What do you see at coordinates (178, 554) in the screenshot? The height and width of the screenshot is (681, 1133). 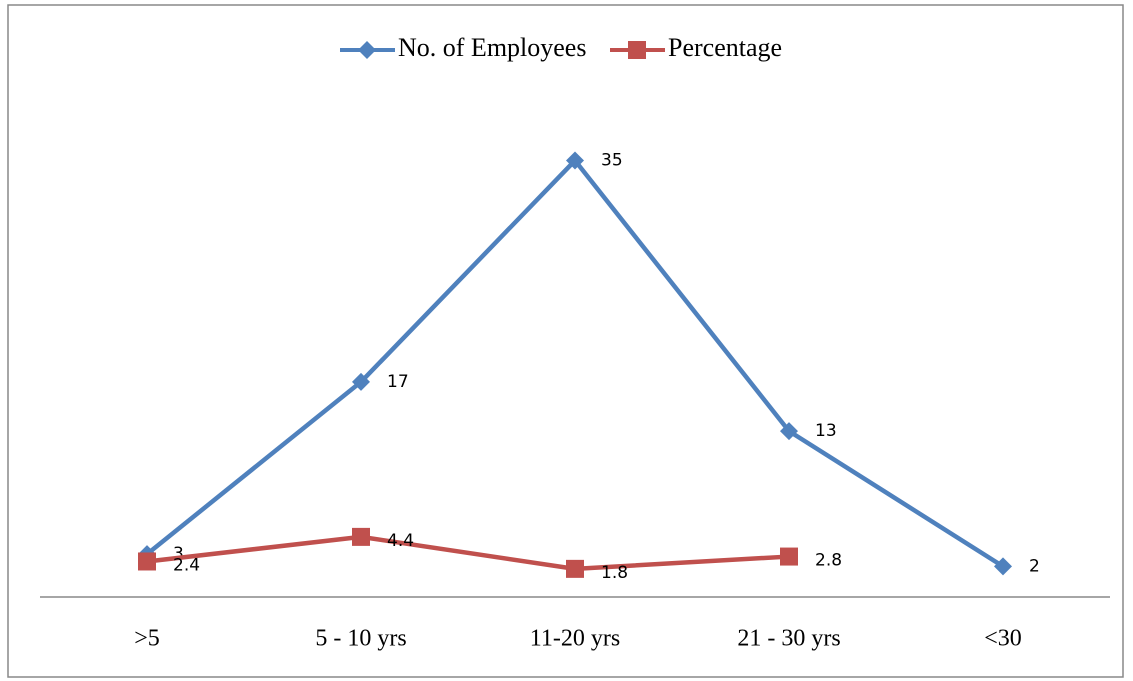 I see `data-label: 3` at bounding box center [178, 554].